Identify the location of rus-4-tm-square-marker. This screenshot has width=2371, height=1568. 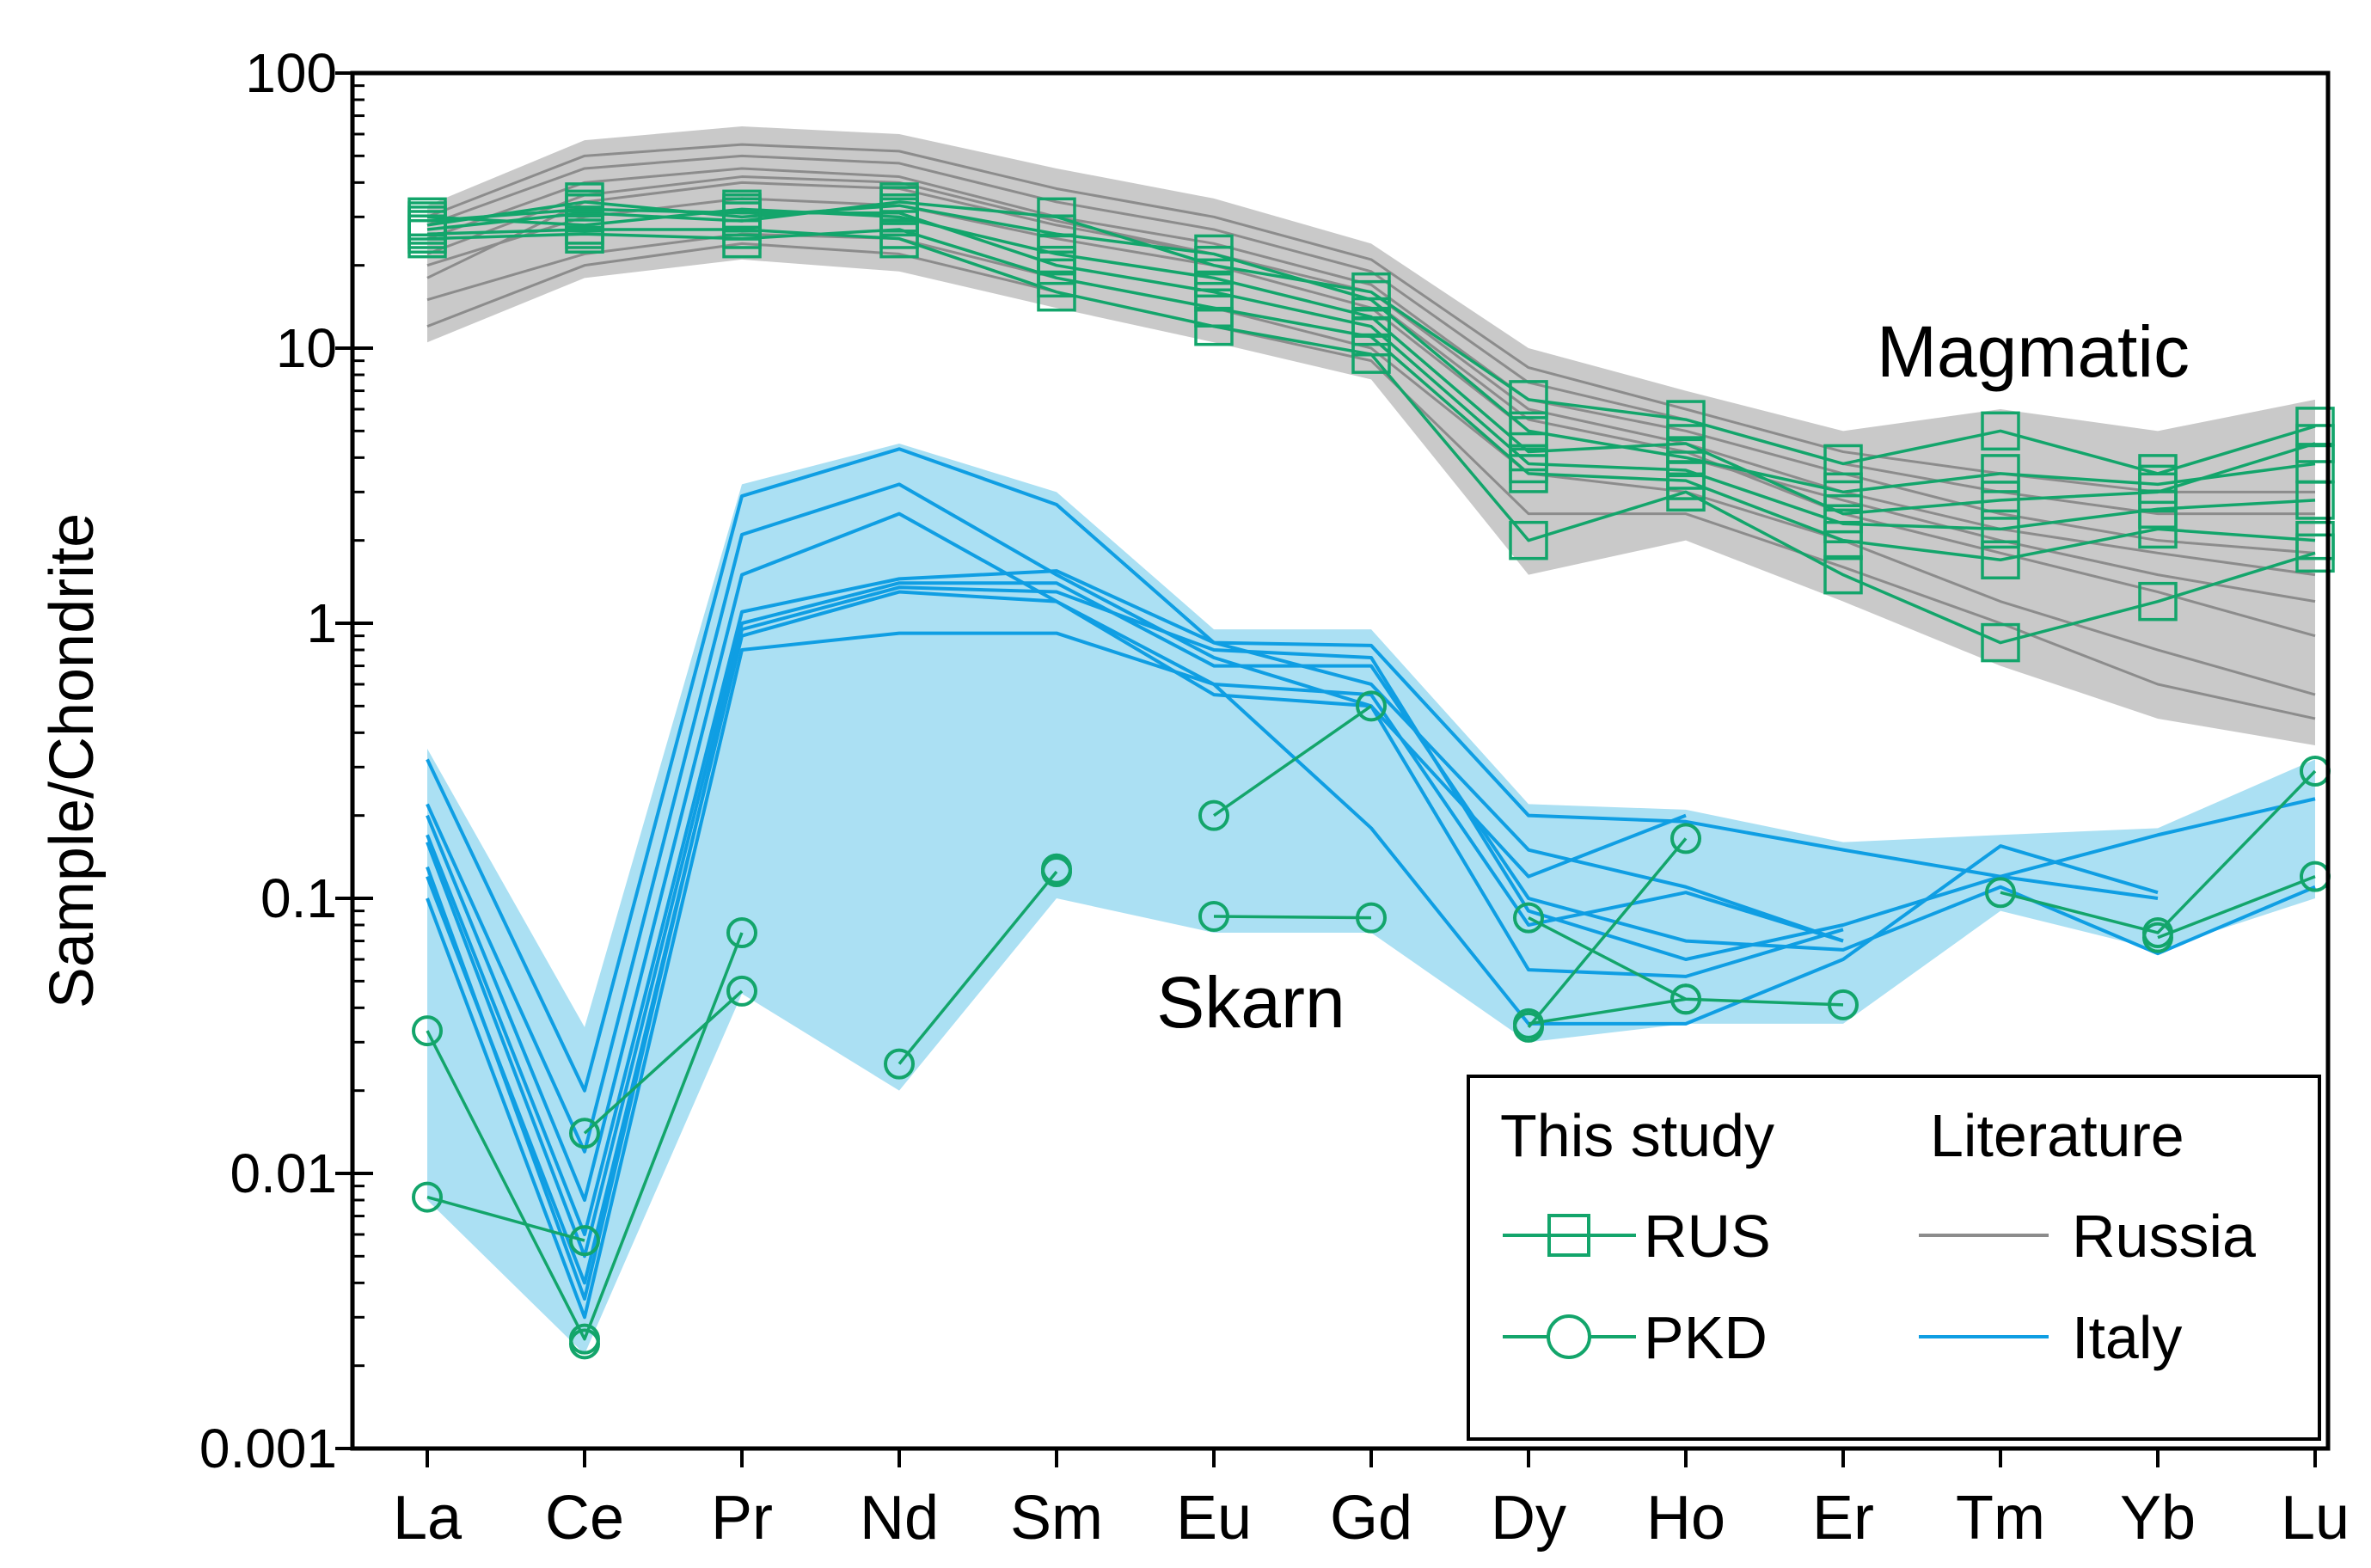
(2000, 473).